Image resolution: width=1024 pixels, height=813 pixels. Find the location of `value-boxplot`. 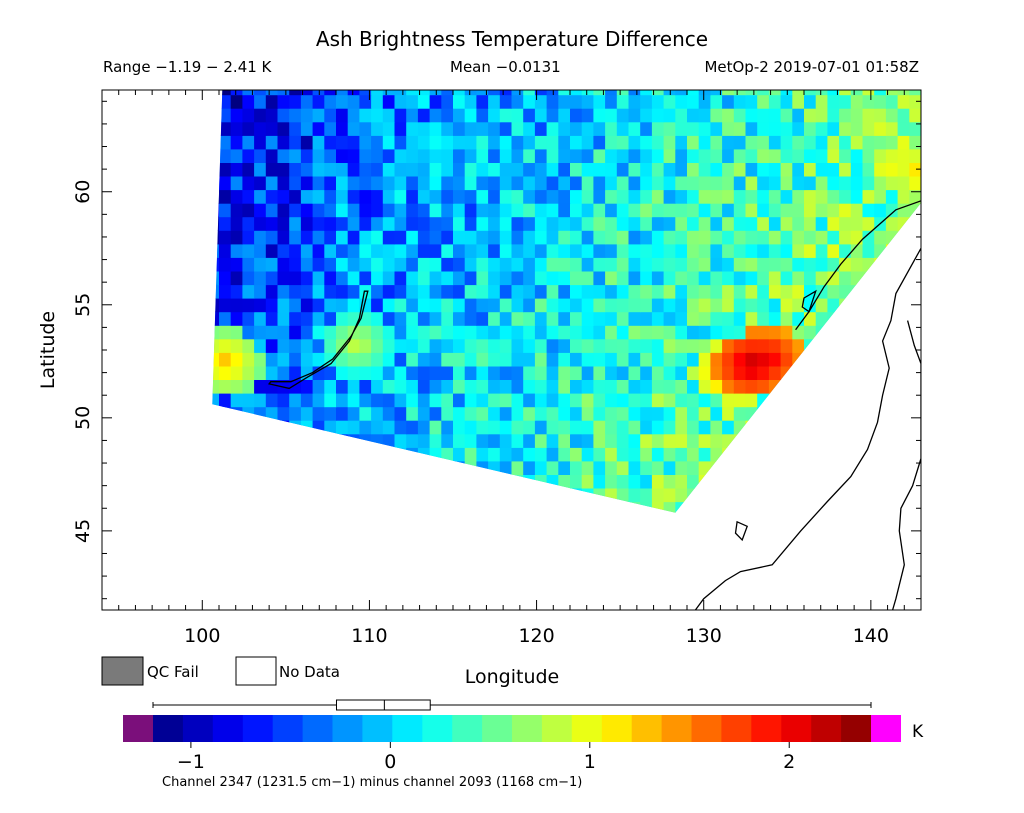

value-boxplot is located at coordinates (512, 705).